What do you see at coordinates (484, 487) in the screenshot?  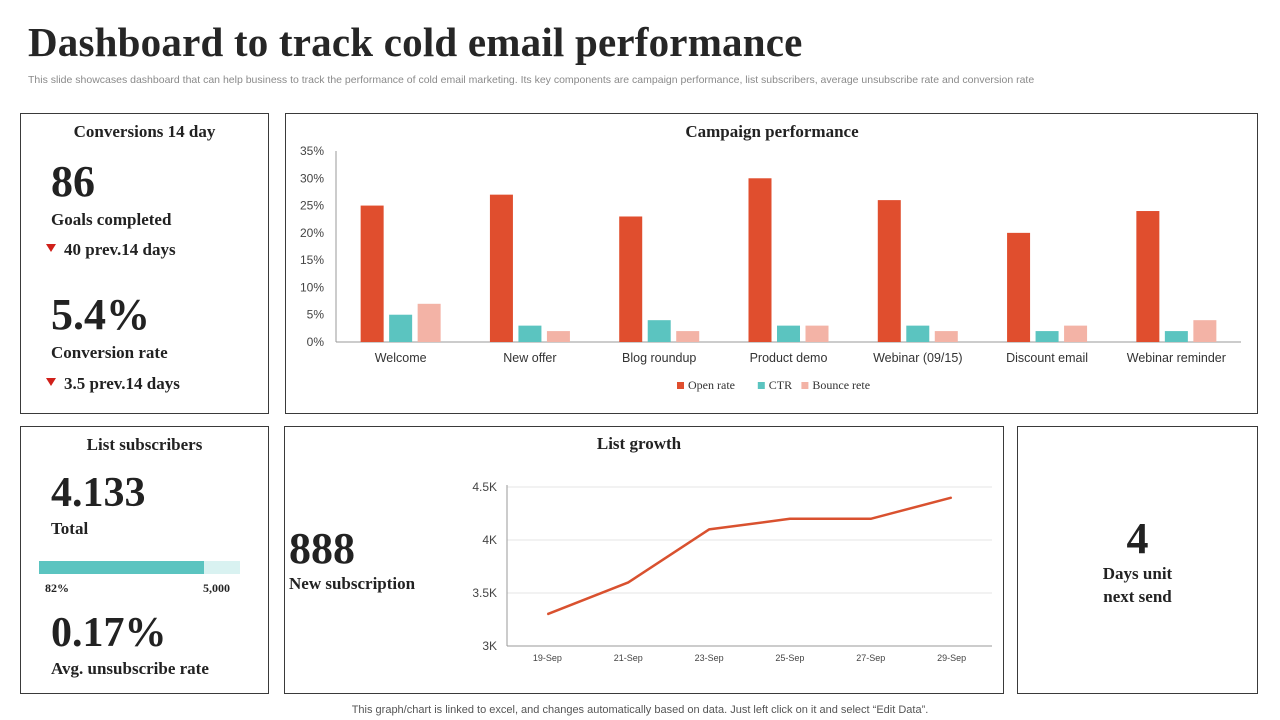 I see `y-tick-label: 4.5K` at bounding box center [484, 487].